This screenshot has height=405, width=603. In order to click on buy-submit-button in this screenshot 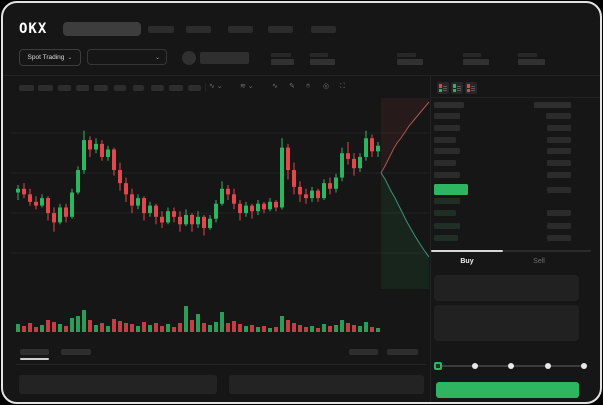, I will do `click(507, 390)`.